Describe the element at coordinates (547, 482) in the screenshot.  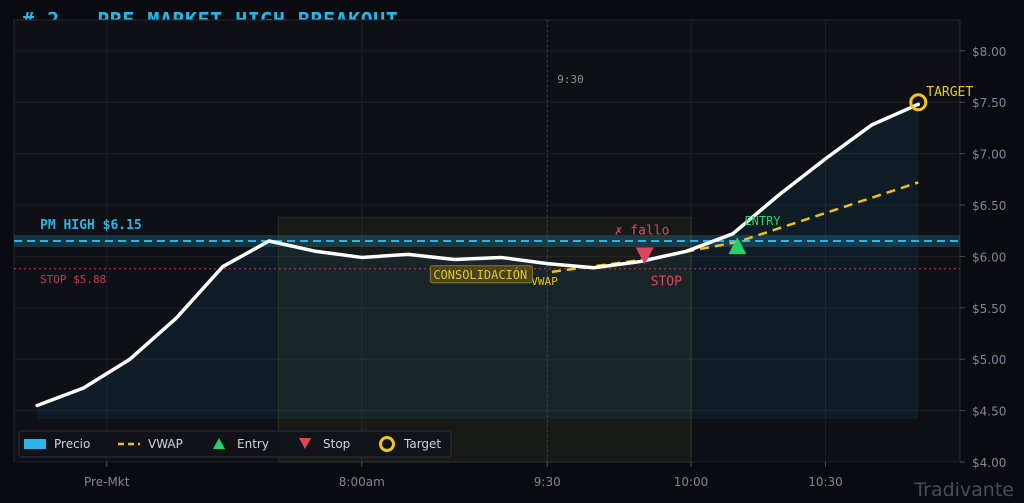
I see `x-tick-label: 9:30` at that location.